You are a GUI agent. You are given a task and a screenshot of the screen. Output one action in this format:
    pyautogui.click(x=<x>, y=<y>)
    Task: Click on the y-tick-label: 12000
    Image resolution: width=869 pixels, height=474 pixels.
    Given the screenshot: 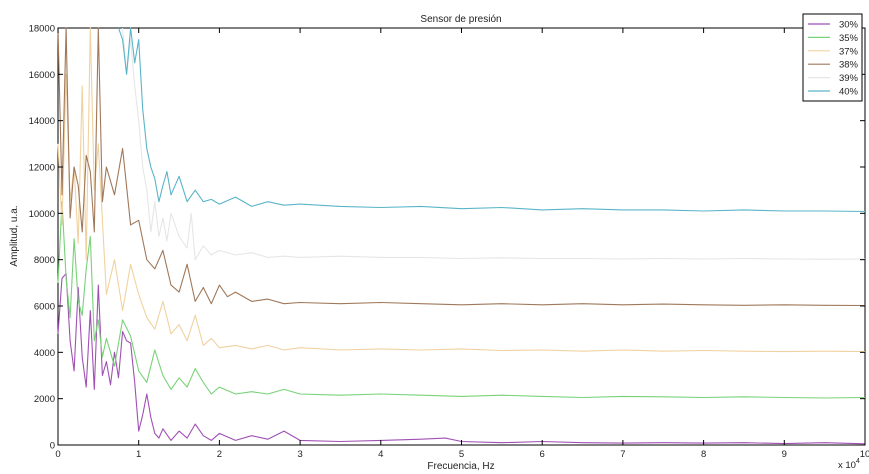 What is the action you would take?
    pyautogui.click(x=42, y=168)
    